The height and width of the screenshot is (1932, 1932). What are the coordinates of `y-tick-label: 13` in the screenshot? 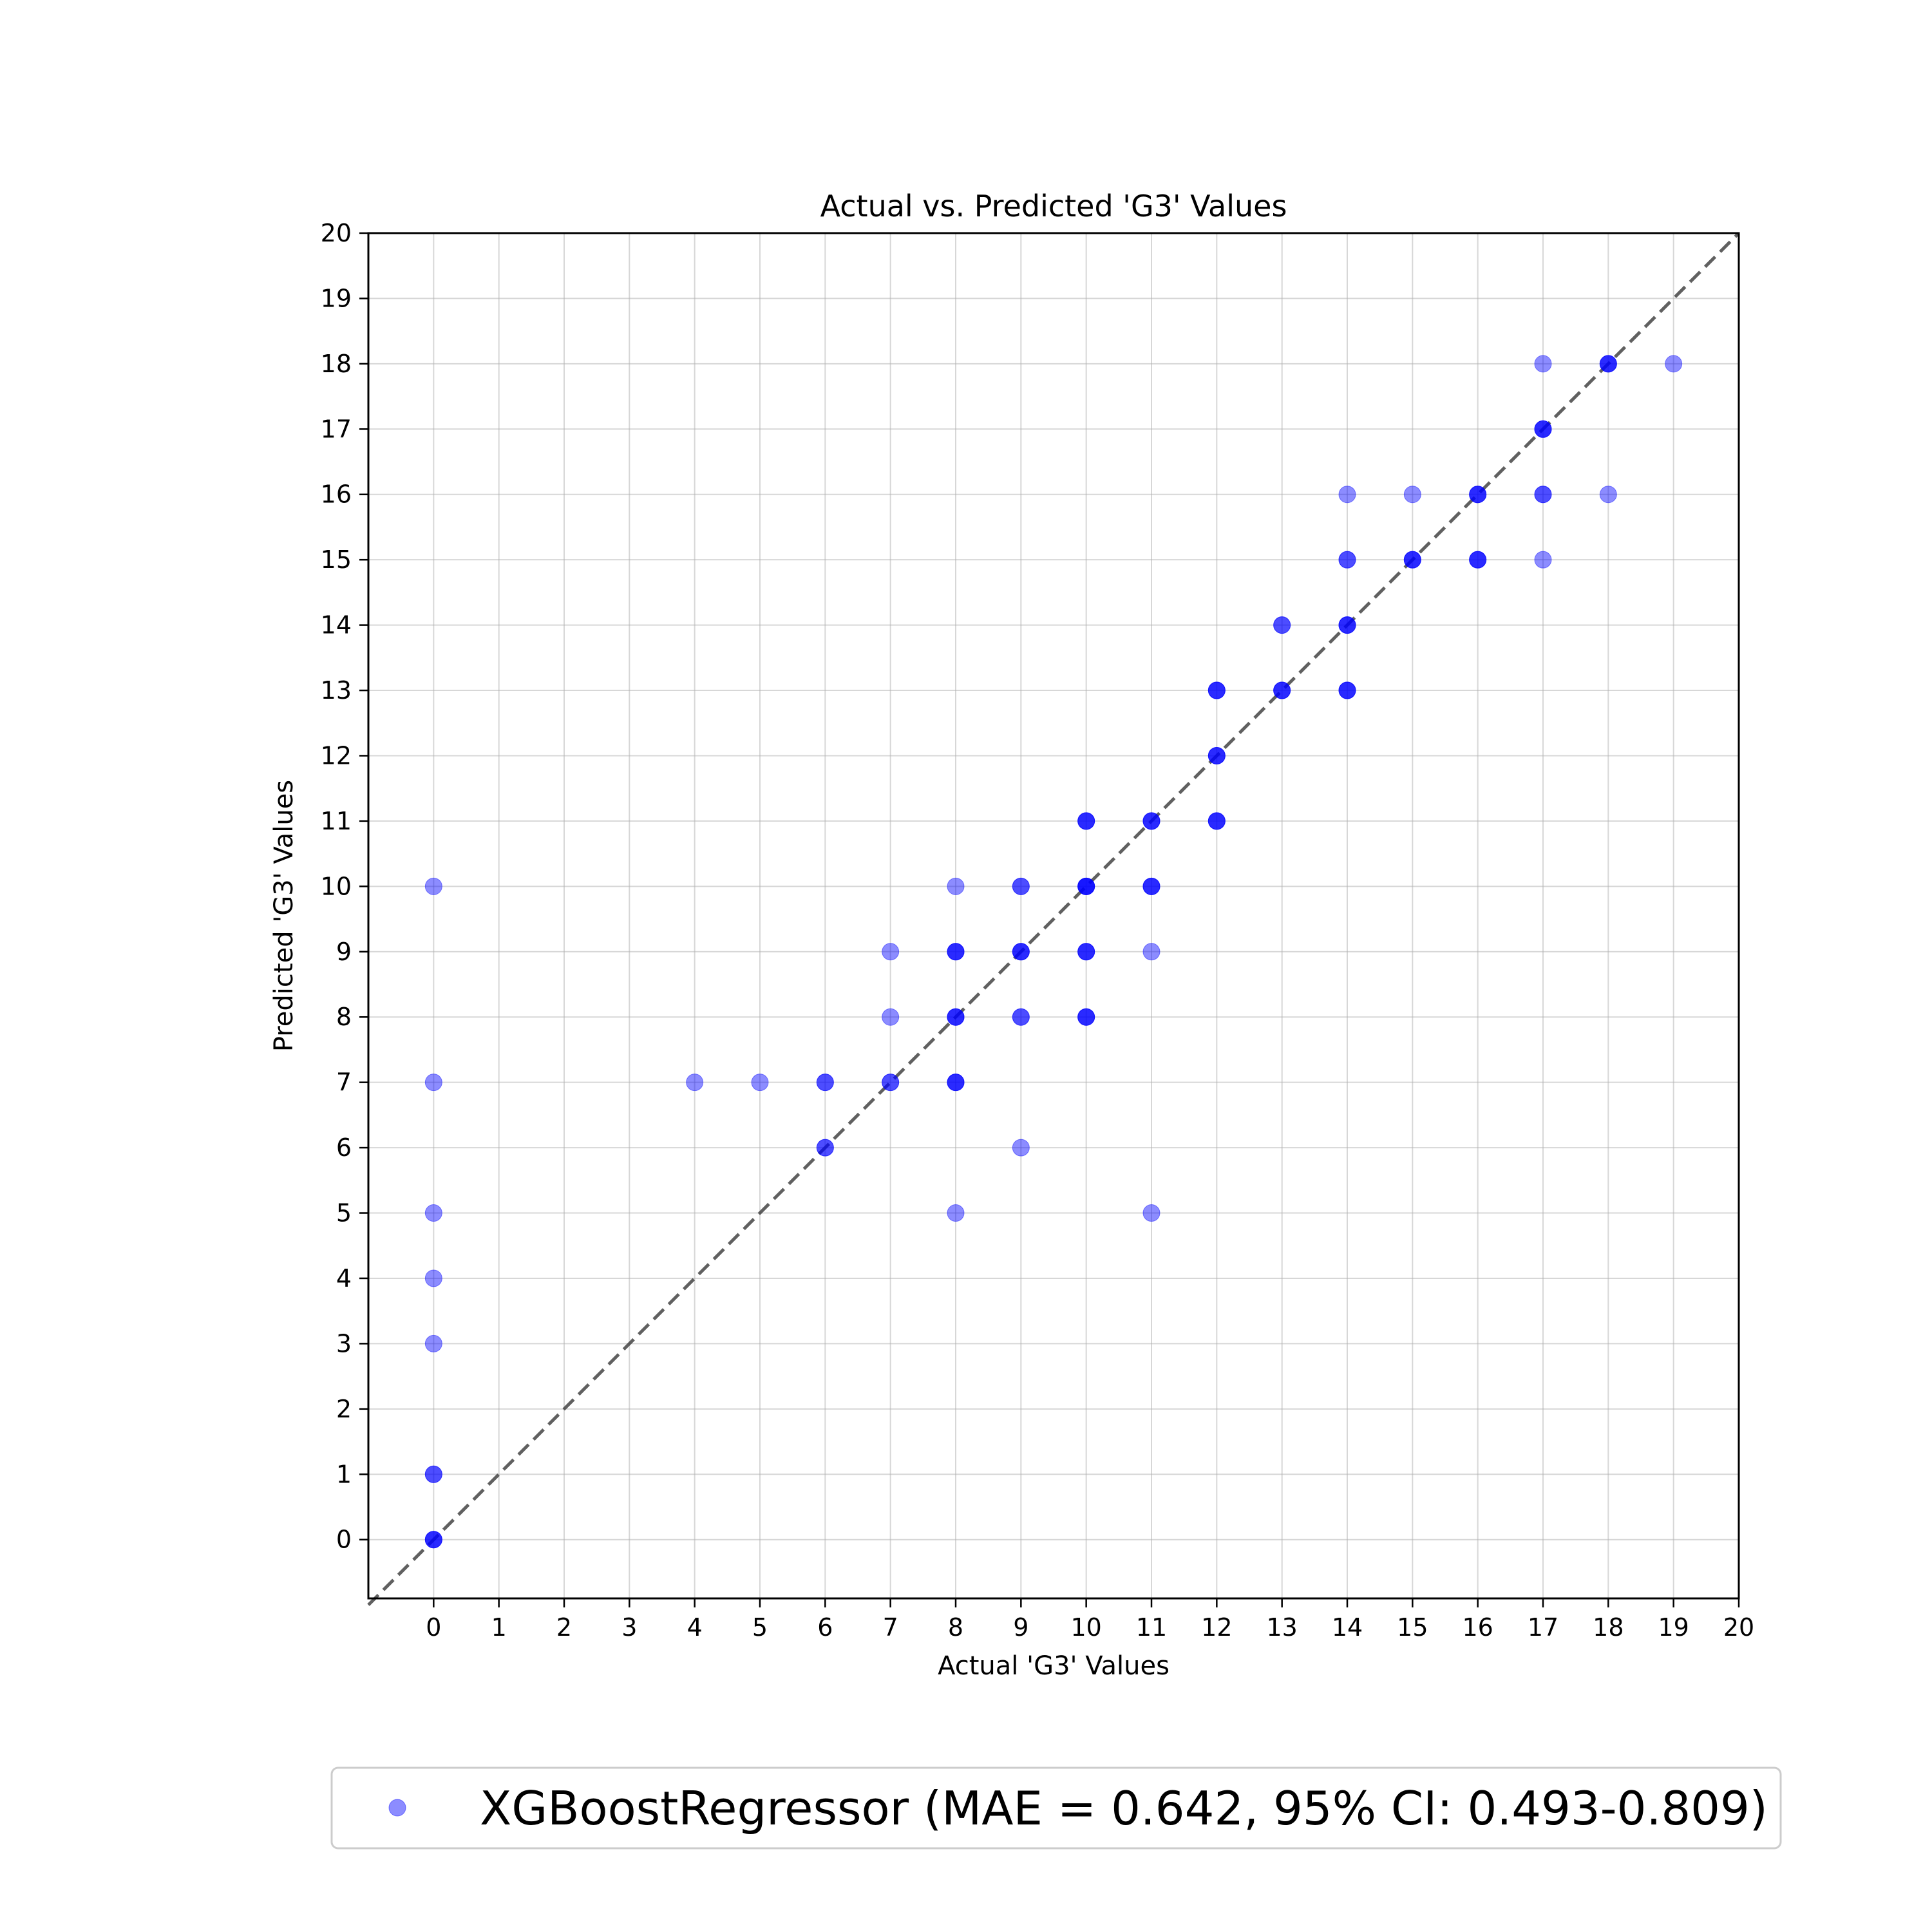 It's located at (336, 690).